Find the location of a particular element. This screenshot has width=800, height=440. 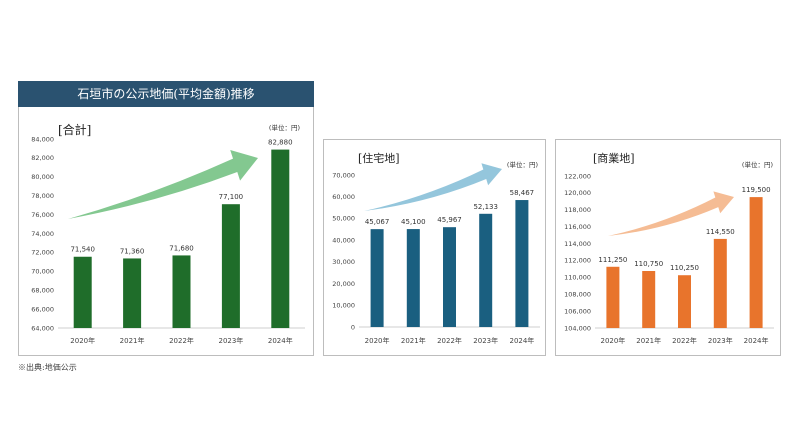

chart-commercial-ytick: 112,000 is located at coordinates (577, 261).